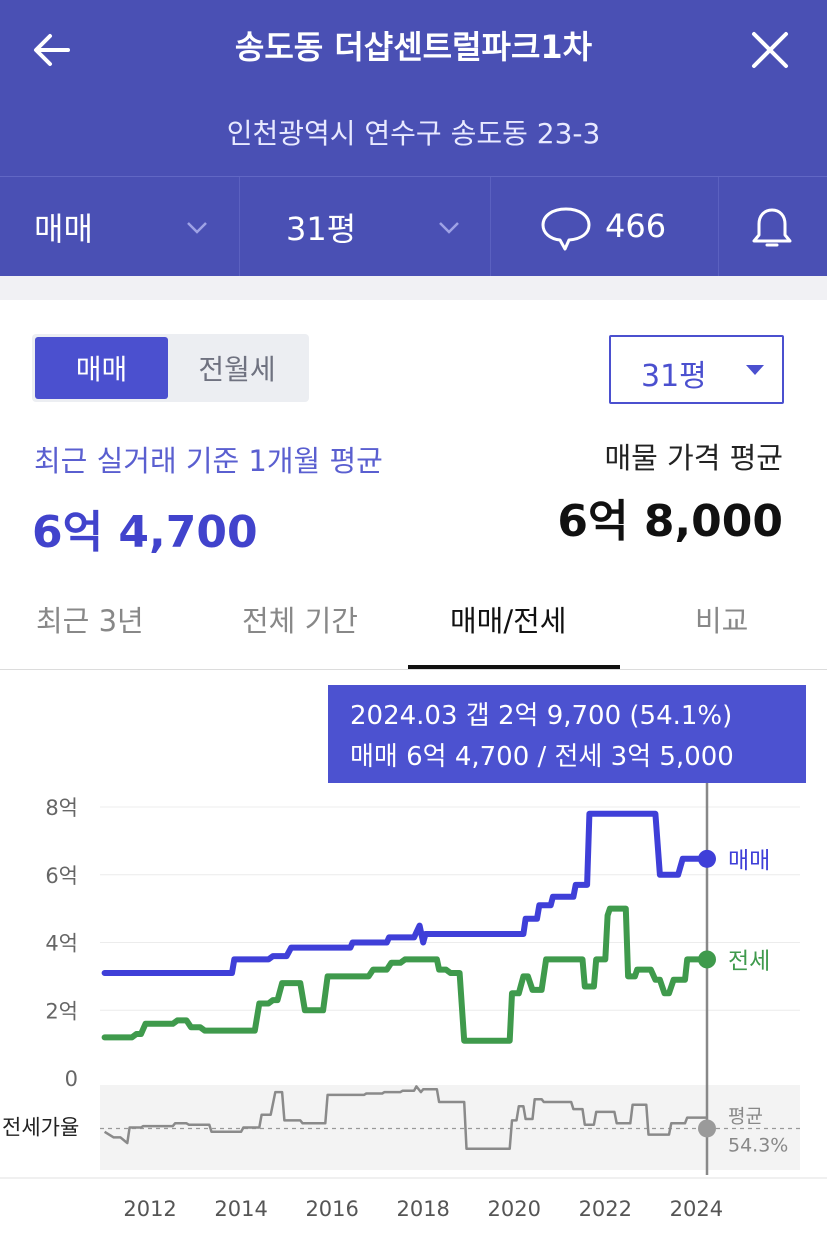  What do you see at coordinates (405, 1118) in the screenshot?
I see `ratio-series-line` at bounding box center [405, 1118].